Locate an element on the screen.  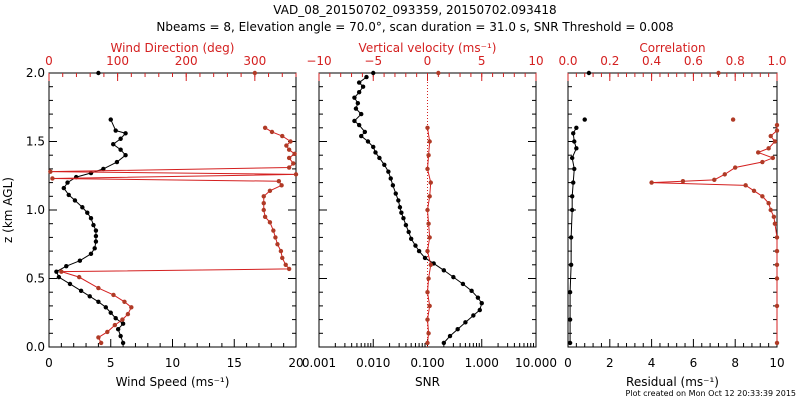
top-x-tick-label: 300 is located at coordinates (254, 61).